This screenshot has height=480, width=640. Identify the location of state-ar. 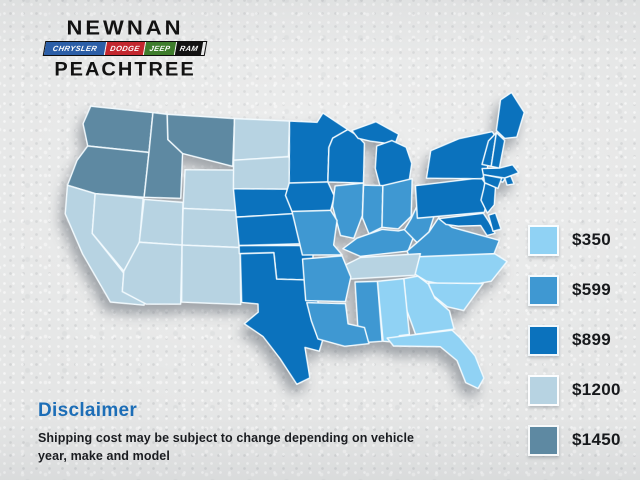
(326, 279).